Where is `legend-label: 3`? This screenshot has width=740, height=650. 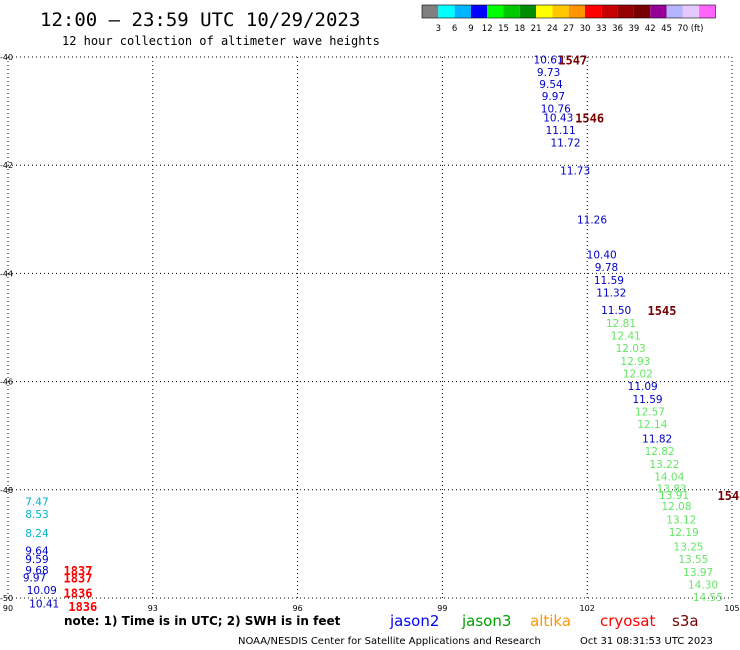 legend-label: 3 is located at coordinates (438, 29).